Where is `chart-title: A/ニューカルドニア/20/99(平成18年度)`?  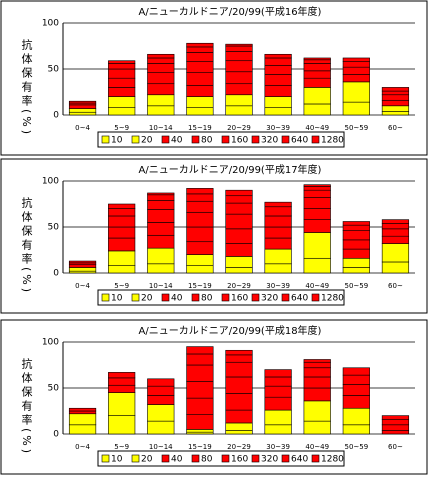 chart-title: A/ニューカルドニア/20/99(平成18年度) is located at coordinates (230, 330).